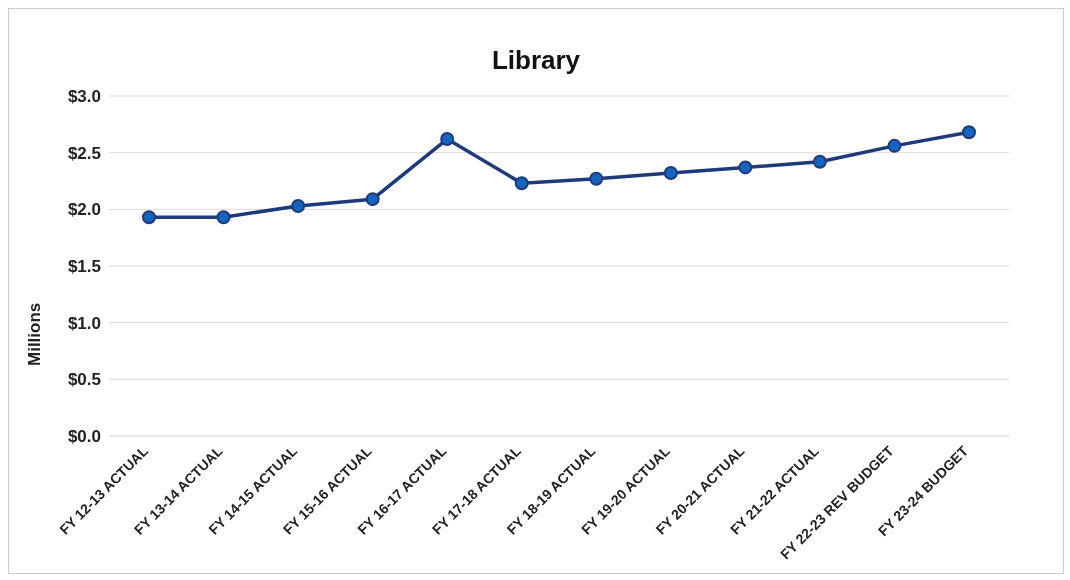 Image resolution: width=1070 pixels, height=580 pixels. I want to click on y-axis-title: Millions, so click(35, 334).